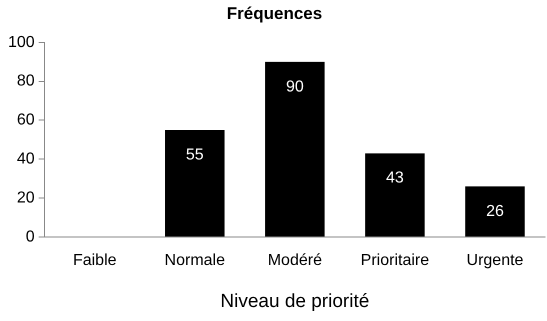  What do you see at coordinates (94, 261) in the screenshot?
I see `x-tick-label: Faible` at bounding box center [94, 261].